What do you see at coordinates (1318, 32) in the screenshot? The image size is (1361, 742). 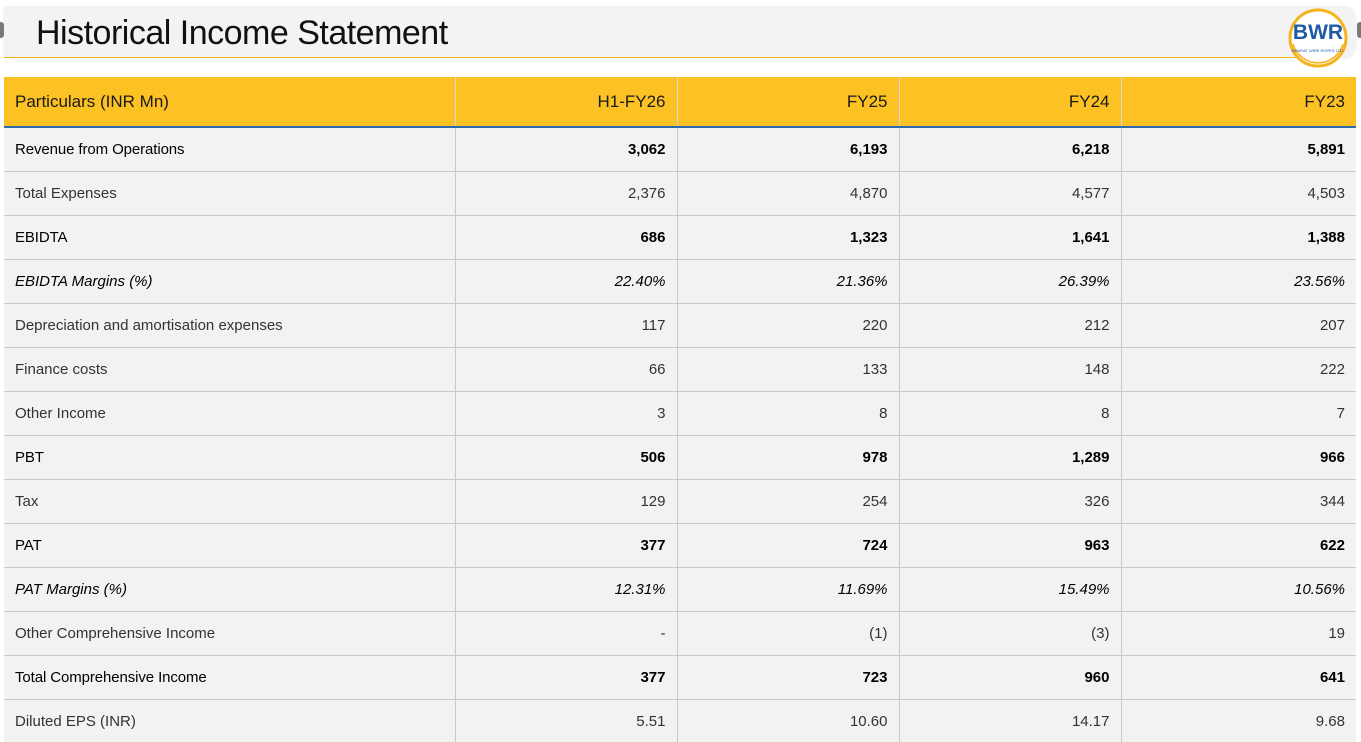 I see `logo-text: BWR` at bounding box center [1318, 32].